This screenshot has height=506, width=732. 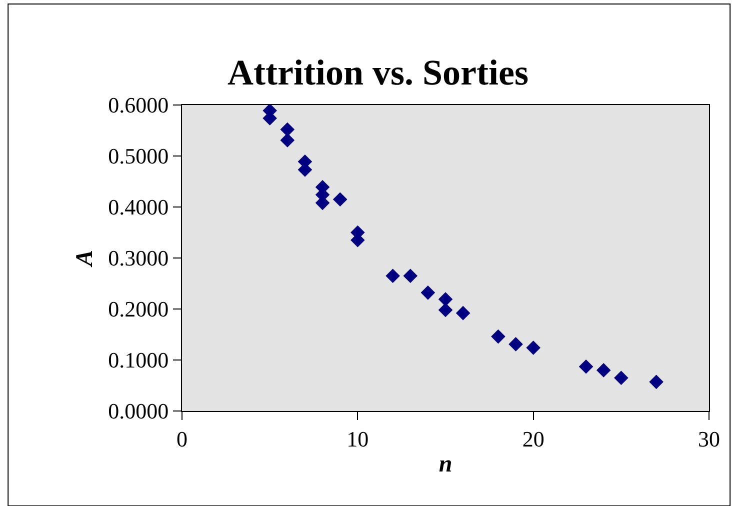 I want to click on y-tick-label: 0.4000, so click(x=138, y=207).